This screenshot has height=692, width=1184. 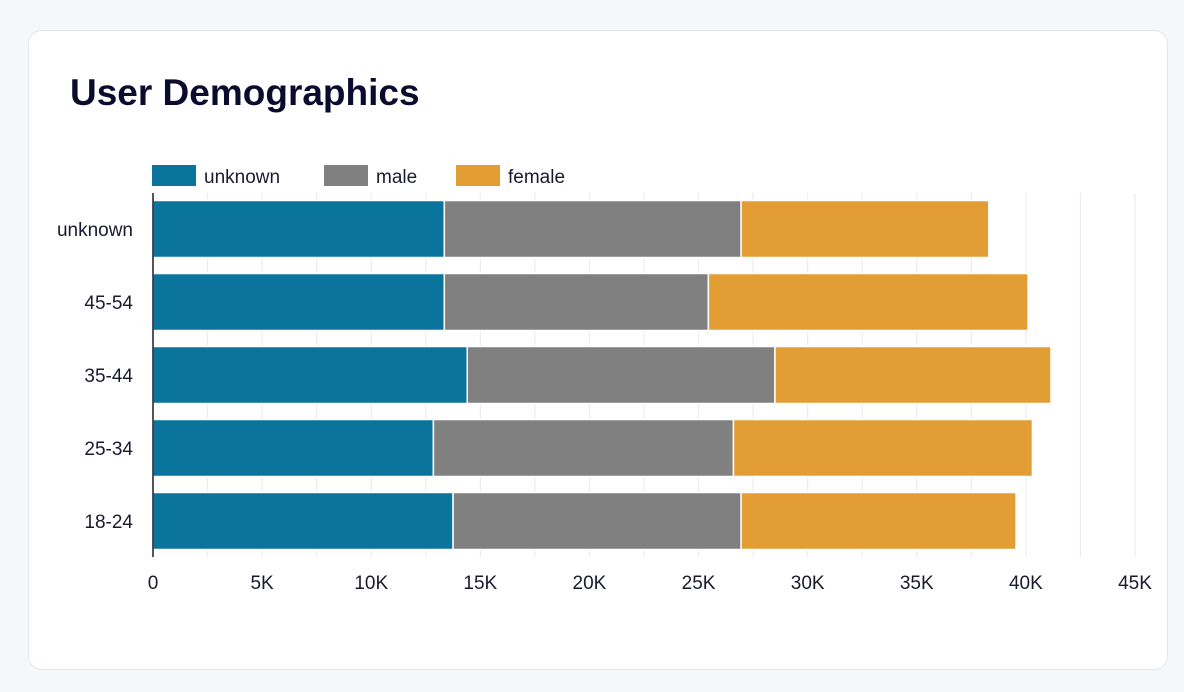 I want to click on legend-swatch-unknown, so click(x=174, y=175).